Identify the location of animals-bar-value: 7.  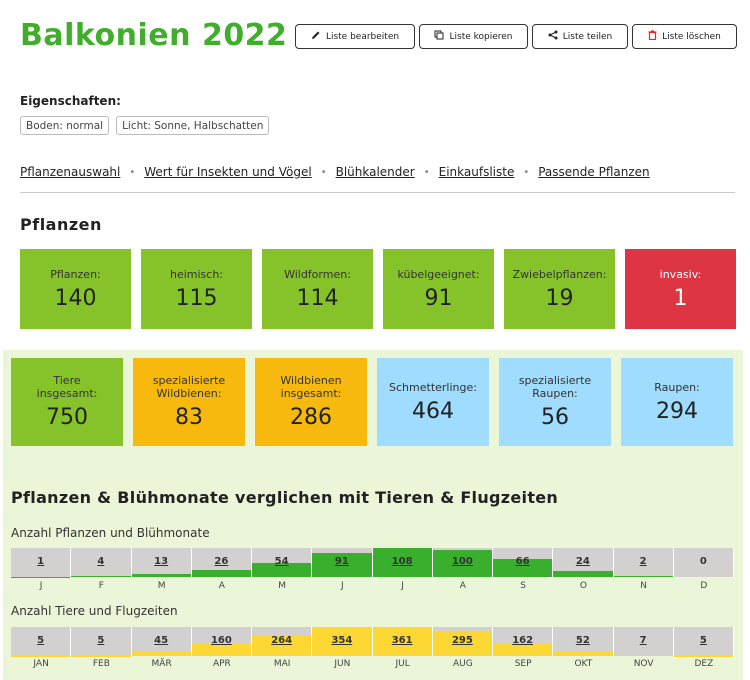
(643, 640).